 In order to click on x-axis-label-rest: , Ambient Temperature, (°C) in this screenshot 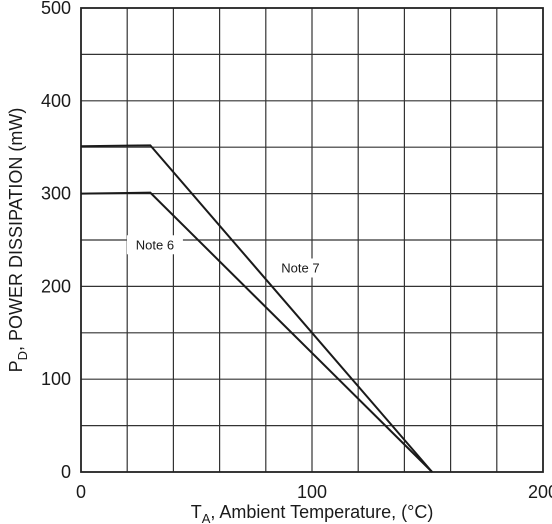, I will do `click(321, 512)`.